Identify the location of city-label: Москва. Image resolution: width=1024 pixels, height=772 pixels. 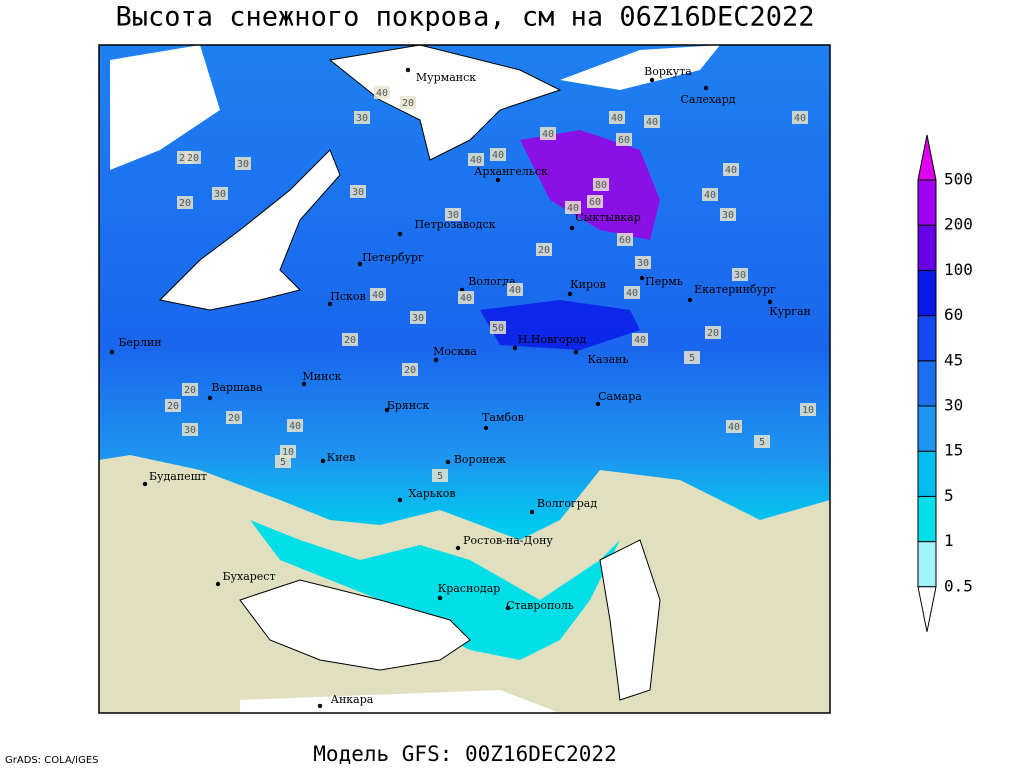
(455, 351).